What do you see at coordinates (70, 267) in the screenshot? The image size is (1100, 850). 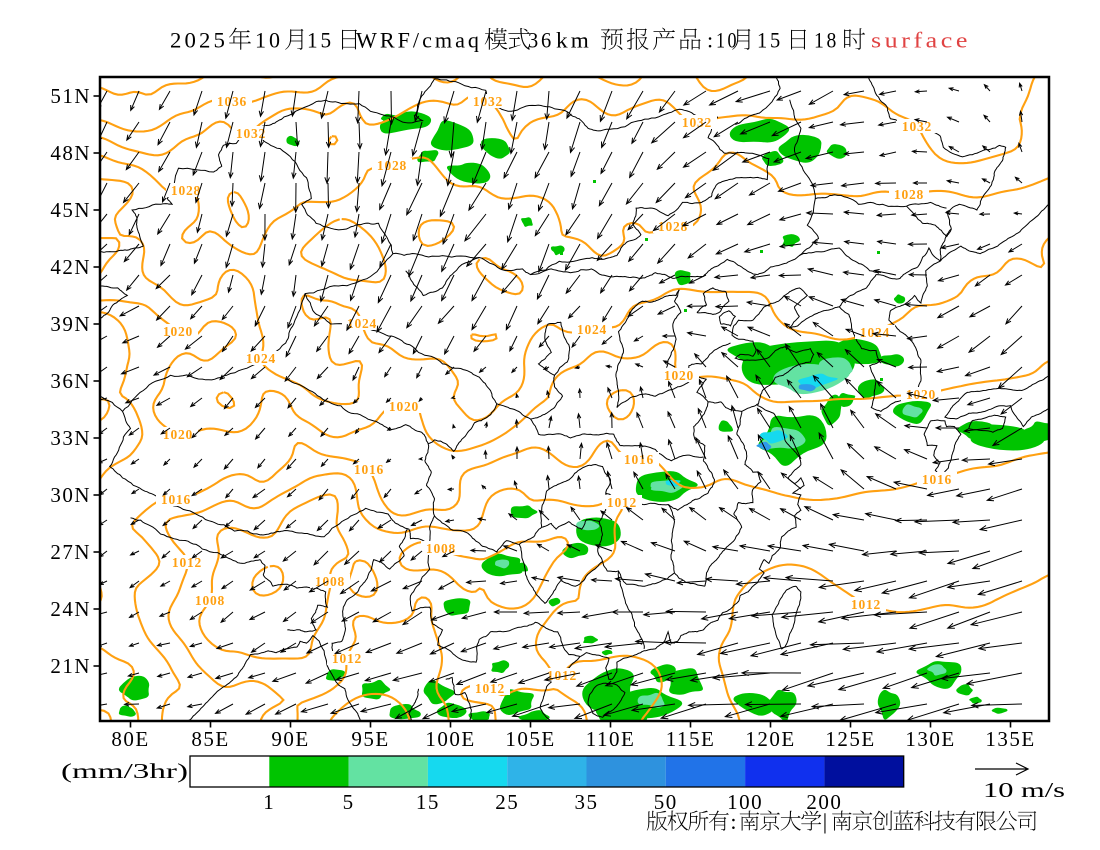 I see `svg-text: 42N` at bounding box center [70, 267].